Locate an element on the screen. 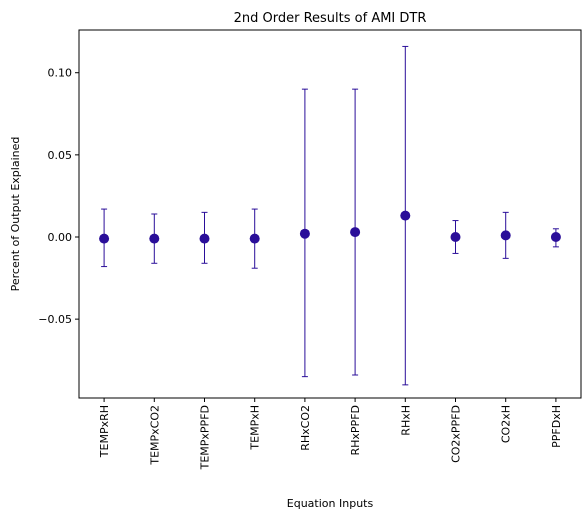 Image resolution: width=587 pixels, height=521 pixels. x-tick-label: TEMPxCO2 is located at coordinates (154, 435).